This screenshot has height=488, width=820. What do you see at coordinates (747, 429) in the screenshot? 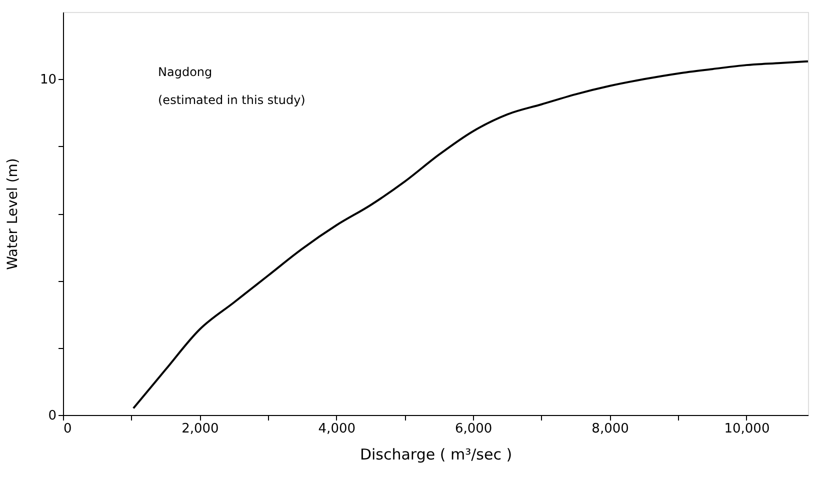
I see `x-tick-label: 10,000` at bounding box center [747, 429].